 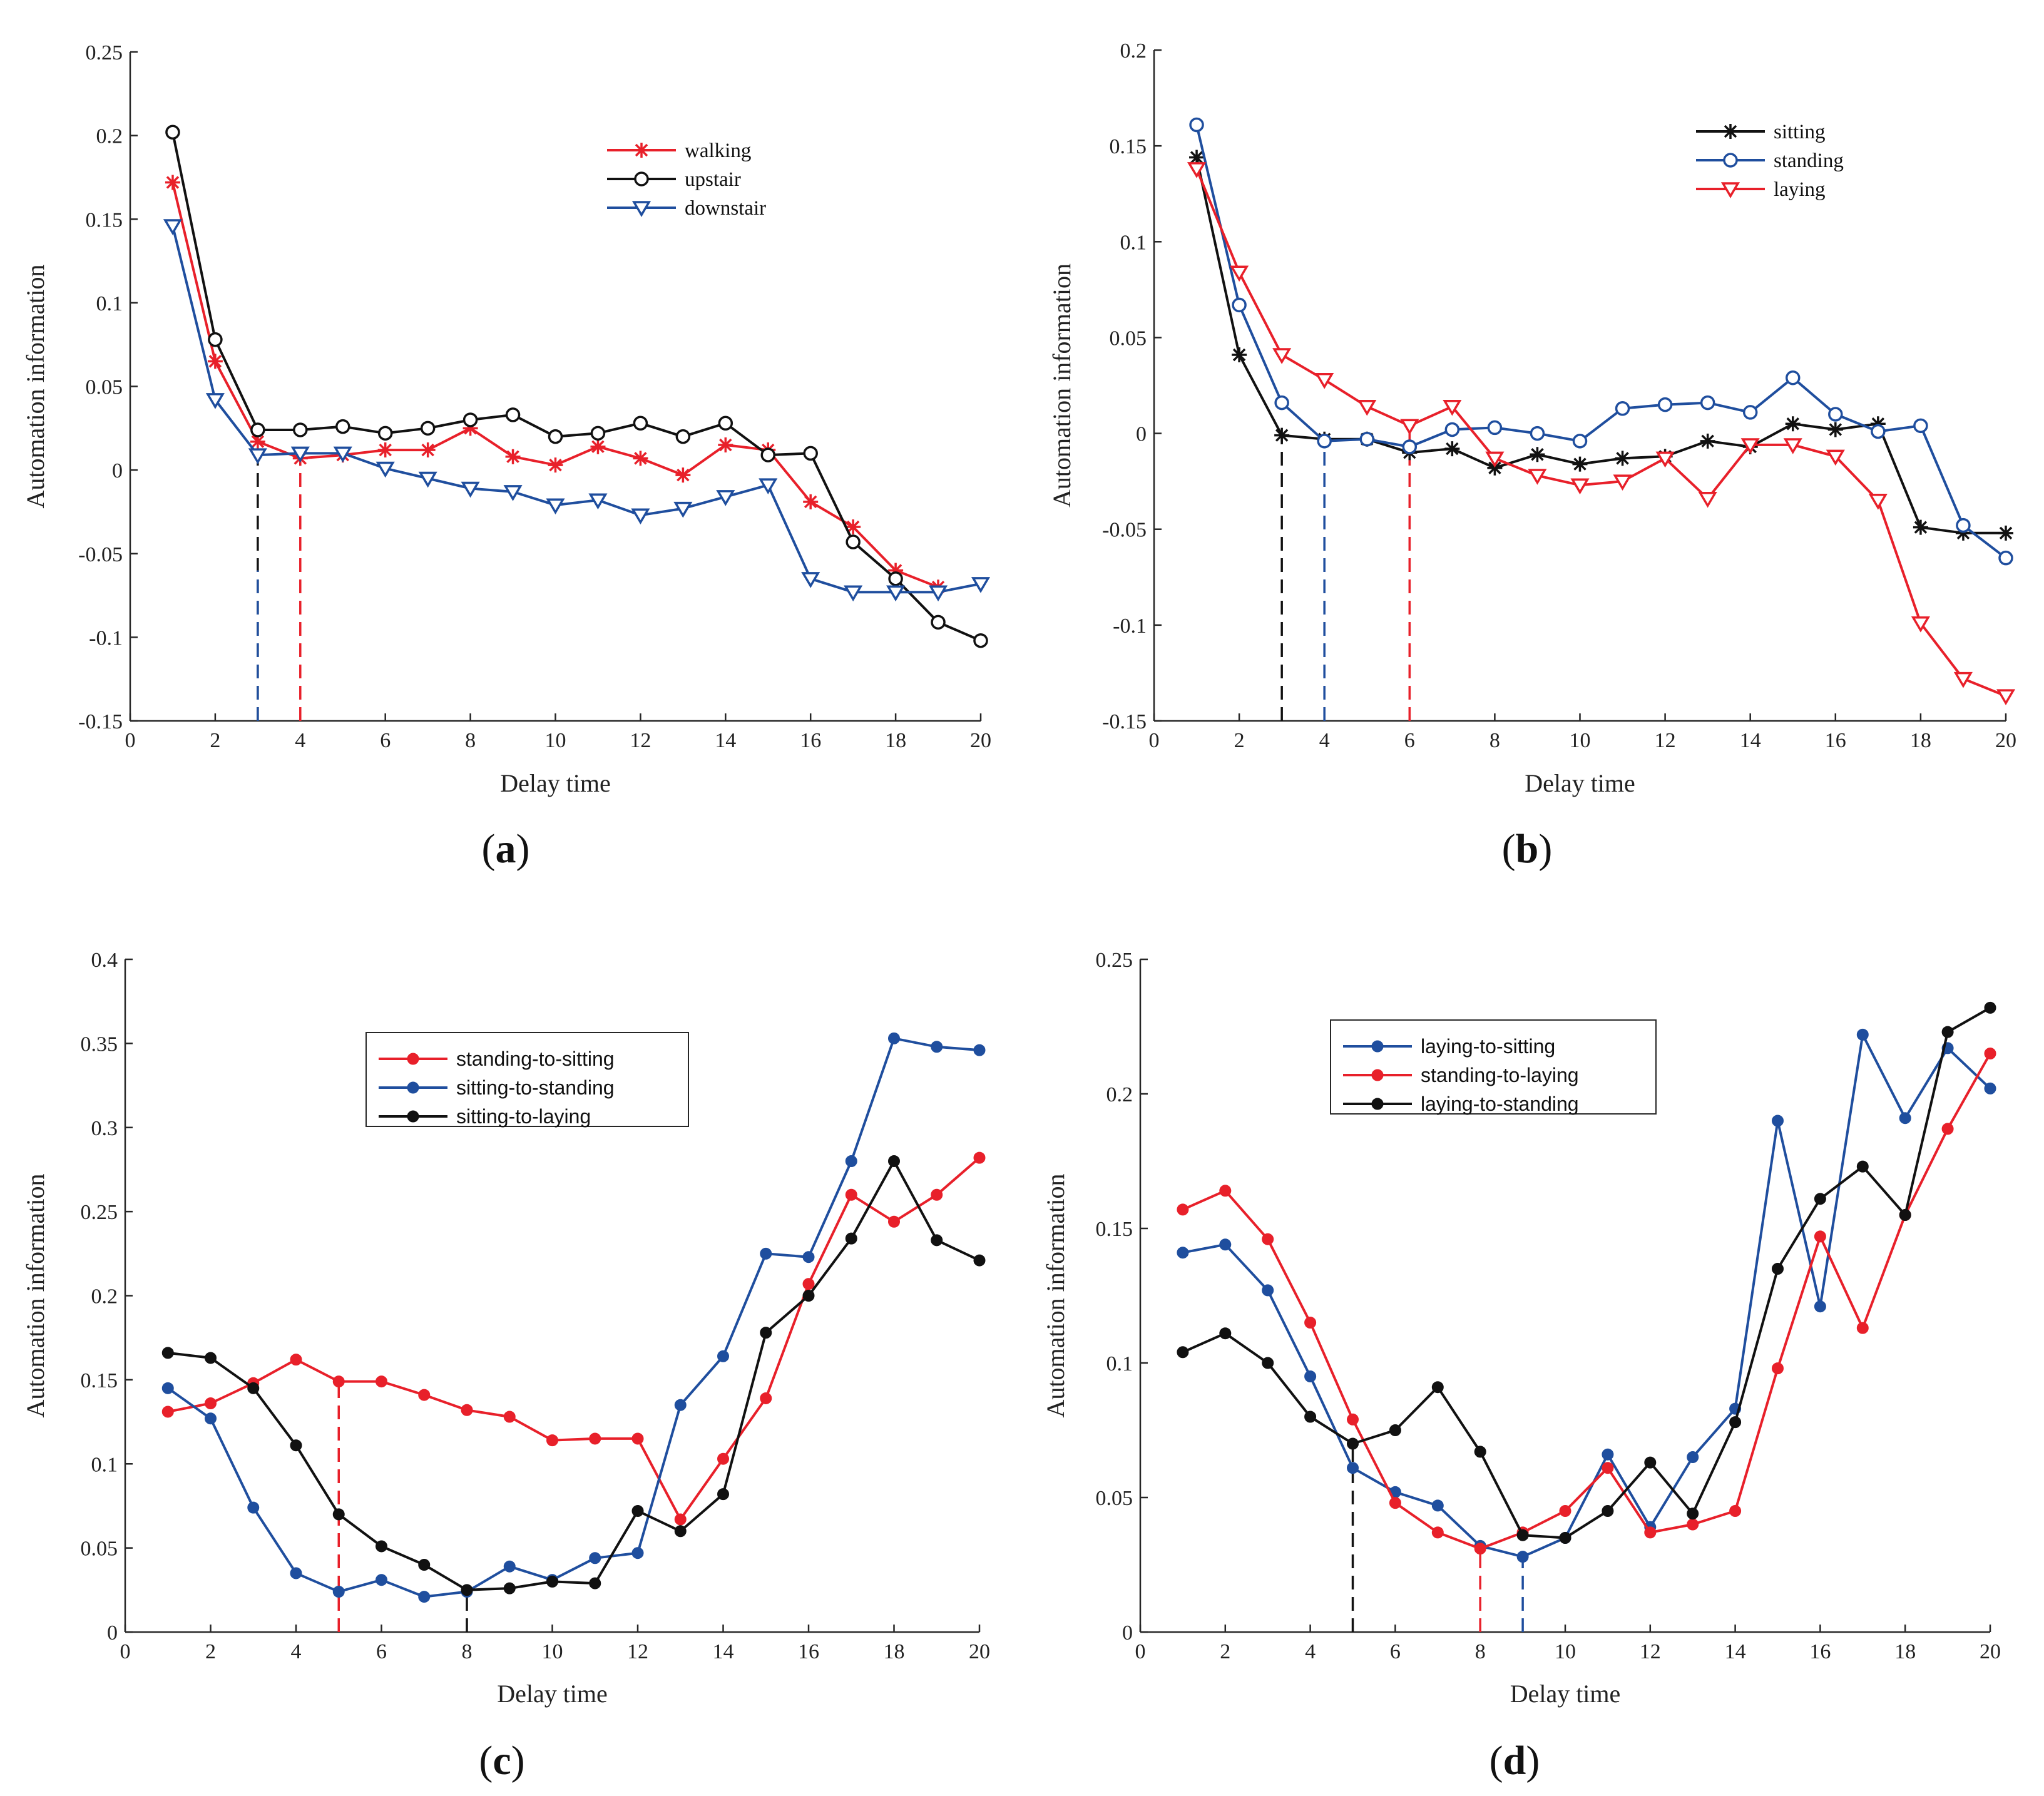 I want to click on series-standing-to-laying, so click(x=1586, y=1301).